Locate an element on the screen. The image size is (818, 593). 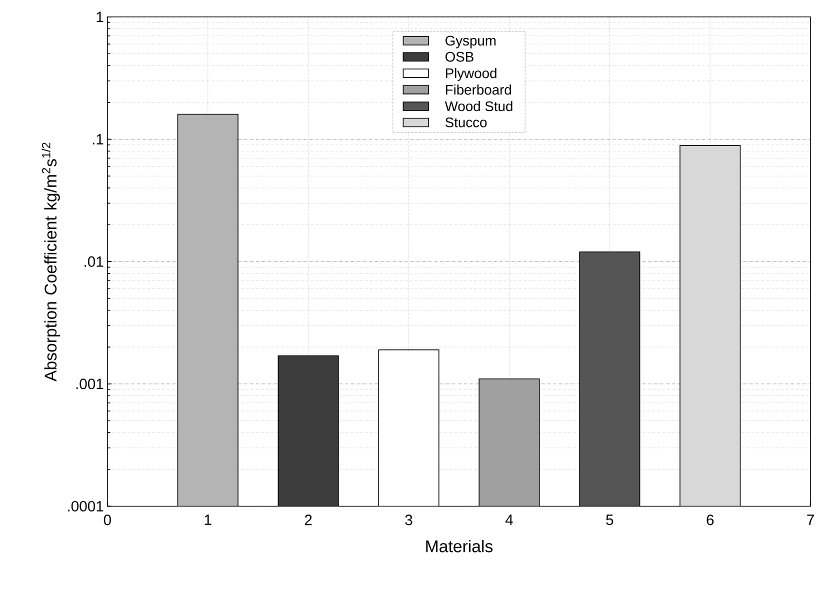
x-tick-label: 5 is located at coordinates (610, 520).